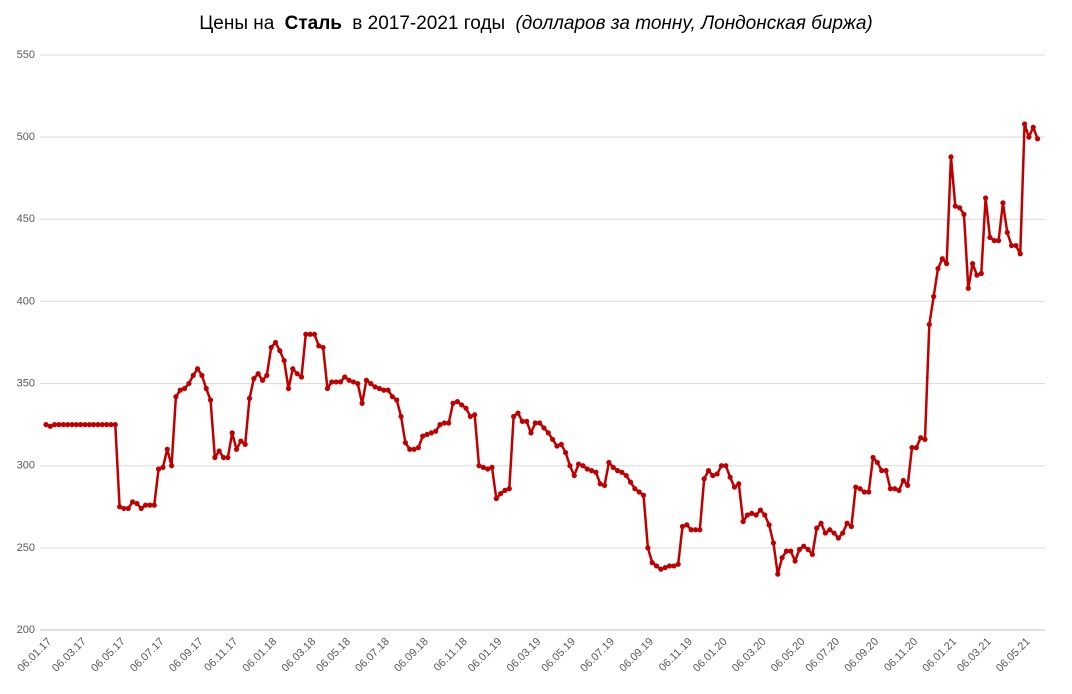 The height and width of the screenshot is (694, 1072). I want to click on x-tick-label: 06.11.19, so click(676, 655).